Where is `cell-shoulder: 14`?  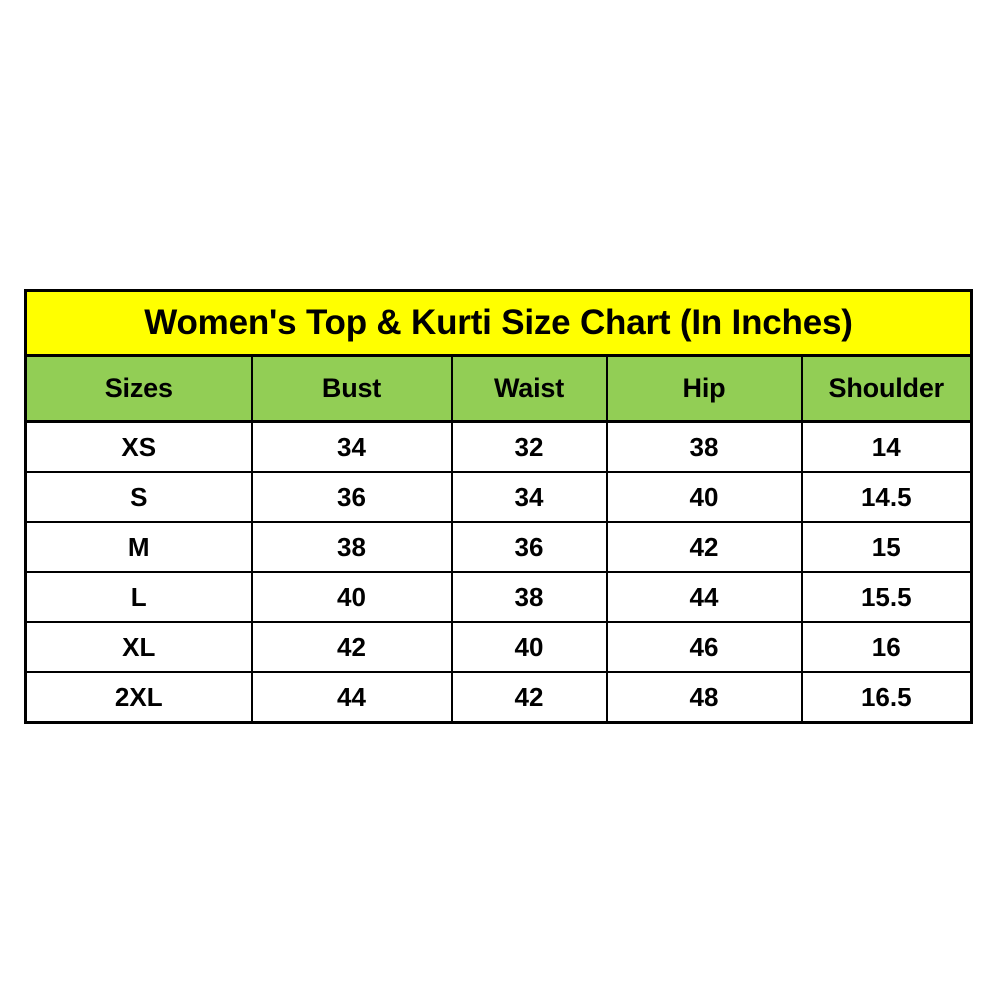 cell-shoulder: 14 is located at coordinates (886, 446).